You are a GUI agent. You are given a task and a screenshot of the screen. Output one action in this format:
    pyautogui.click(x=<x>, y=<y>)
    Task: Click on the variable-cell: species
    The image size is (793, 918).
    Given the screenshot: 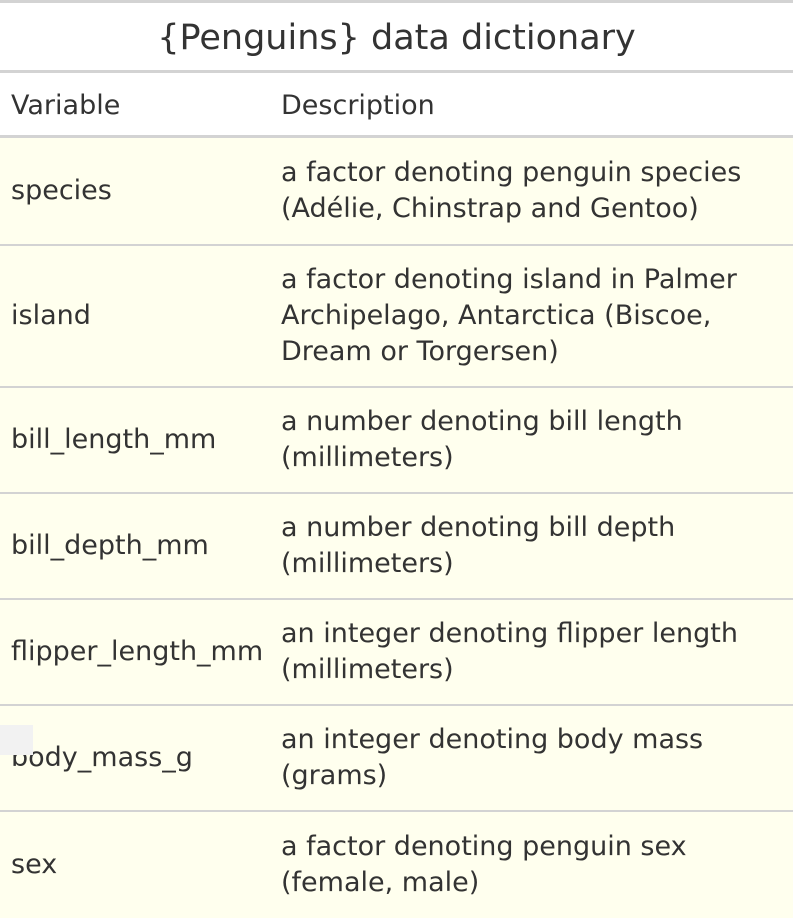 What is the action you would take?
    pyautogui.click(x=61, y=190)
    